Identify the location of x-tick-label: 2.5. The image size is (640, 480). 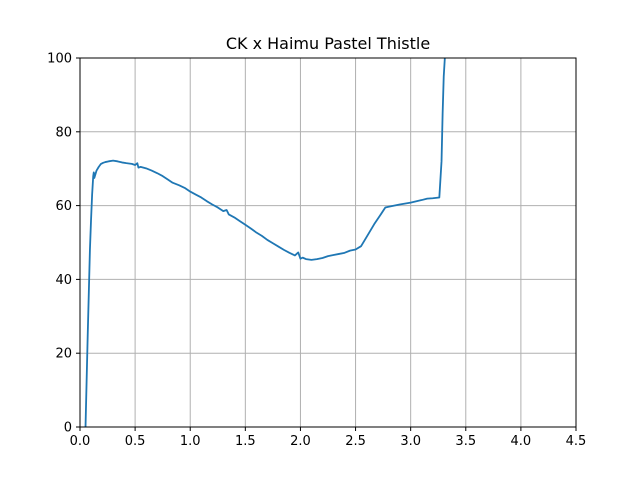
(355, 441).